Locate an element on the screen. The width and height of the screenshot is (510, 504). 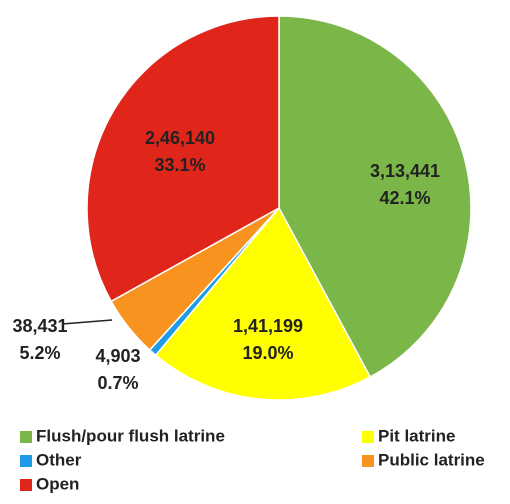
legend-label: Open is located at coordinates (57, 483).